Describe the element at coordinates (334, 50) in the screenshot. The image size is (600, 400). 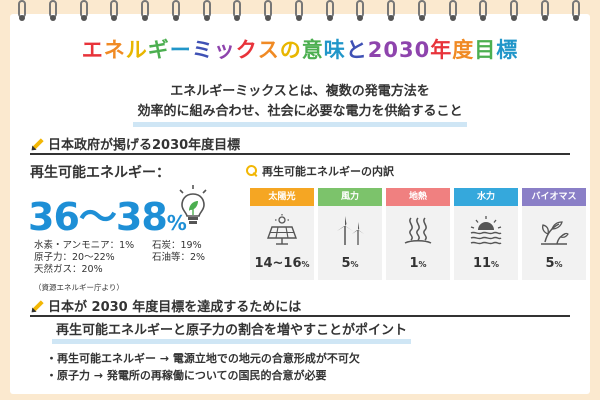
I see `title-segment: 味` at that location.